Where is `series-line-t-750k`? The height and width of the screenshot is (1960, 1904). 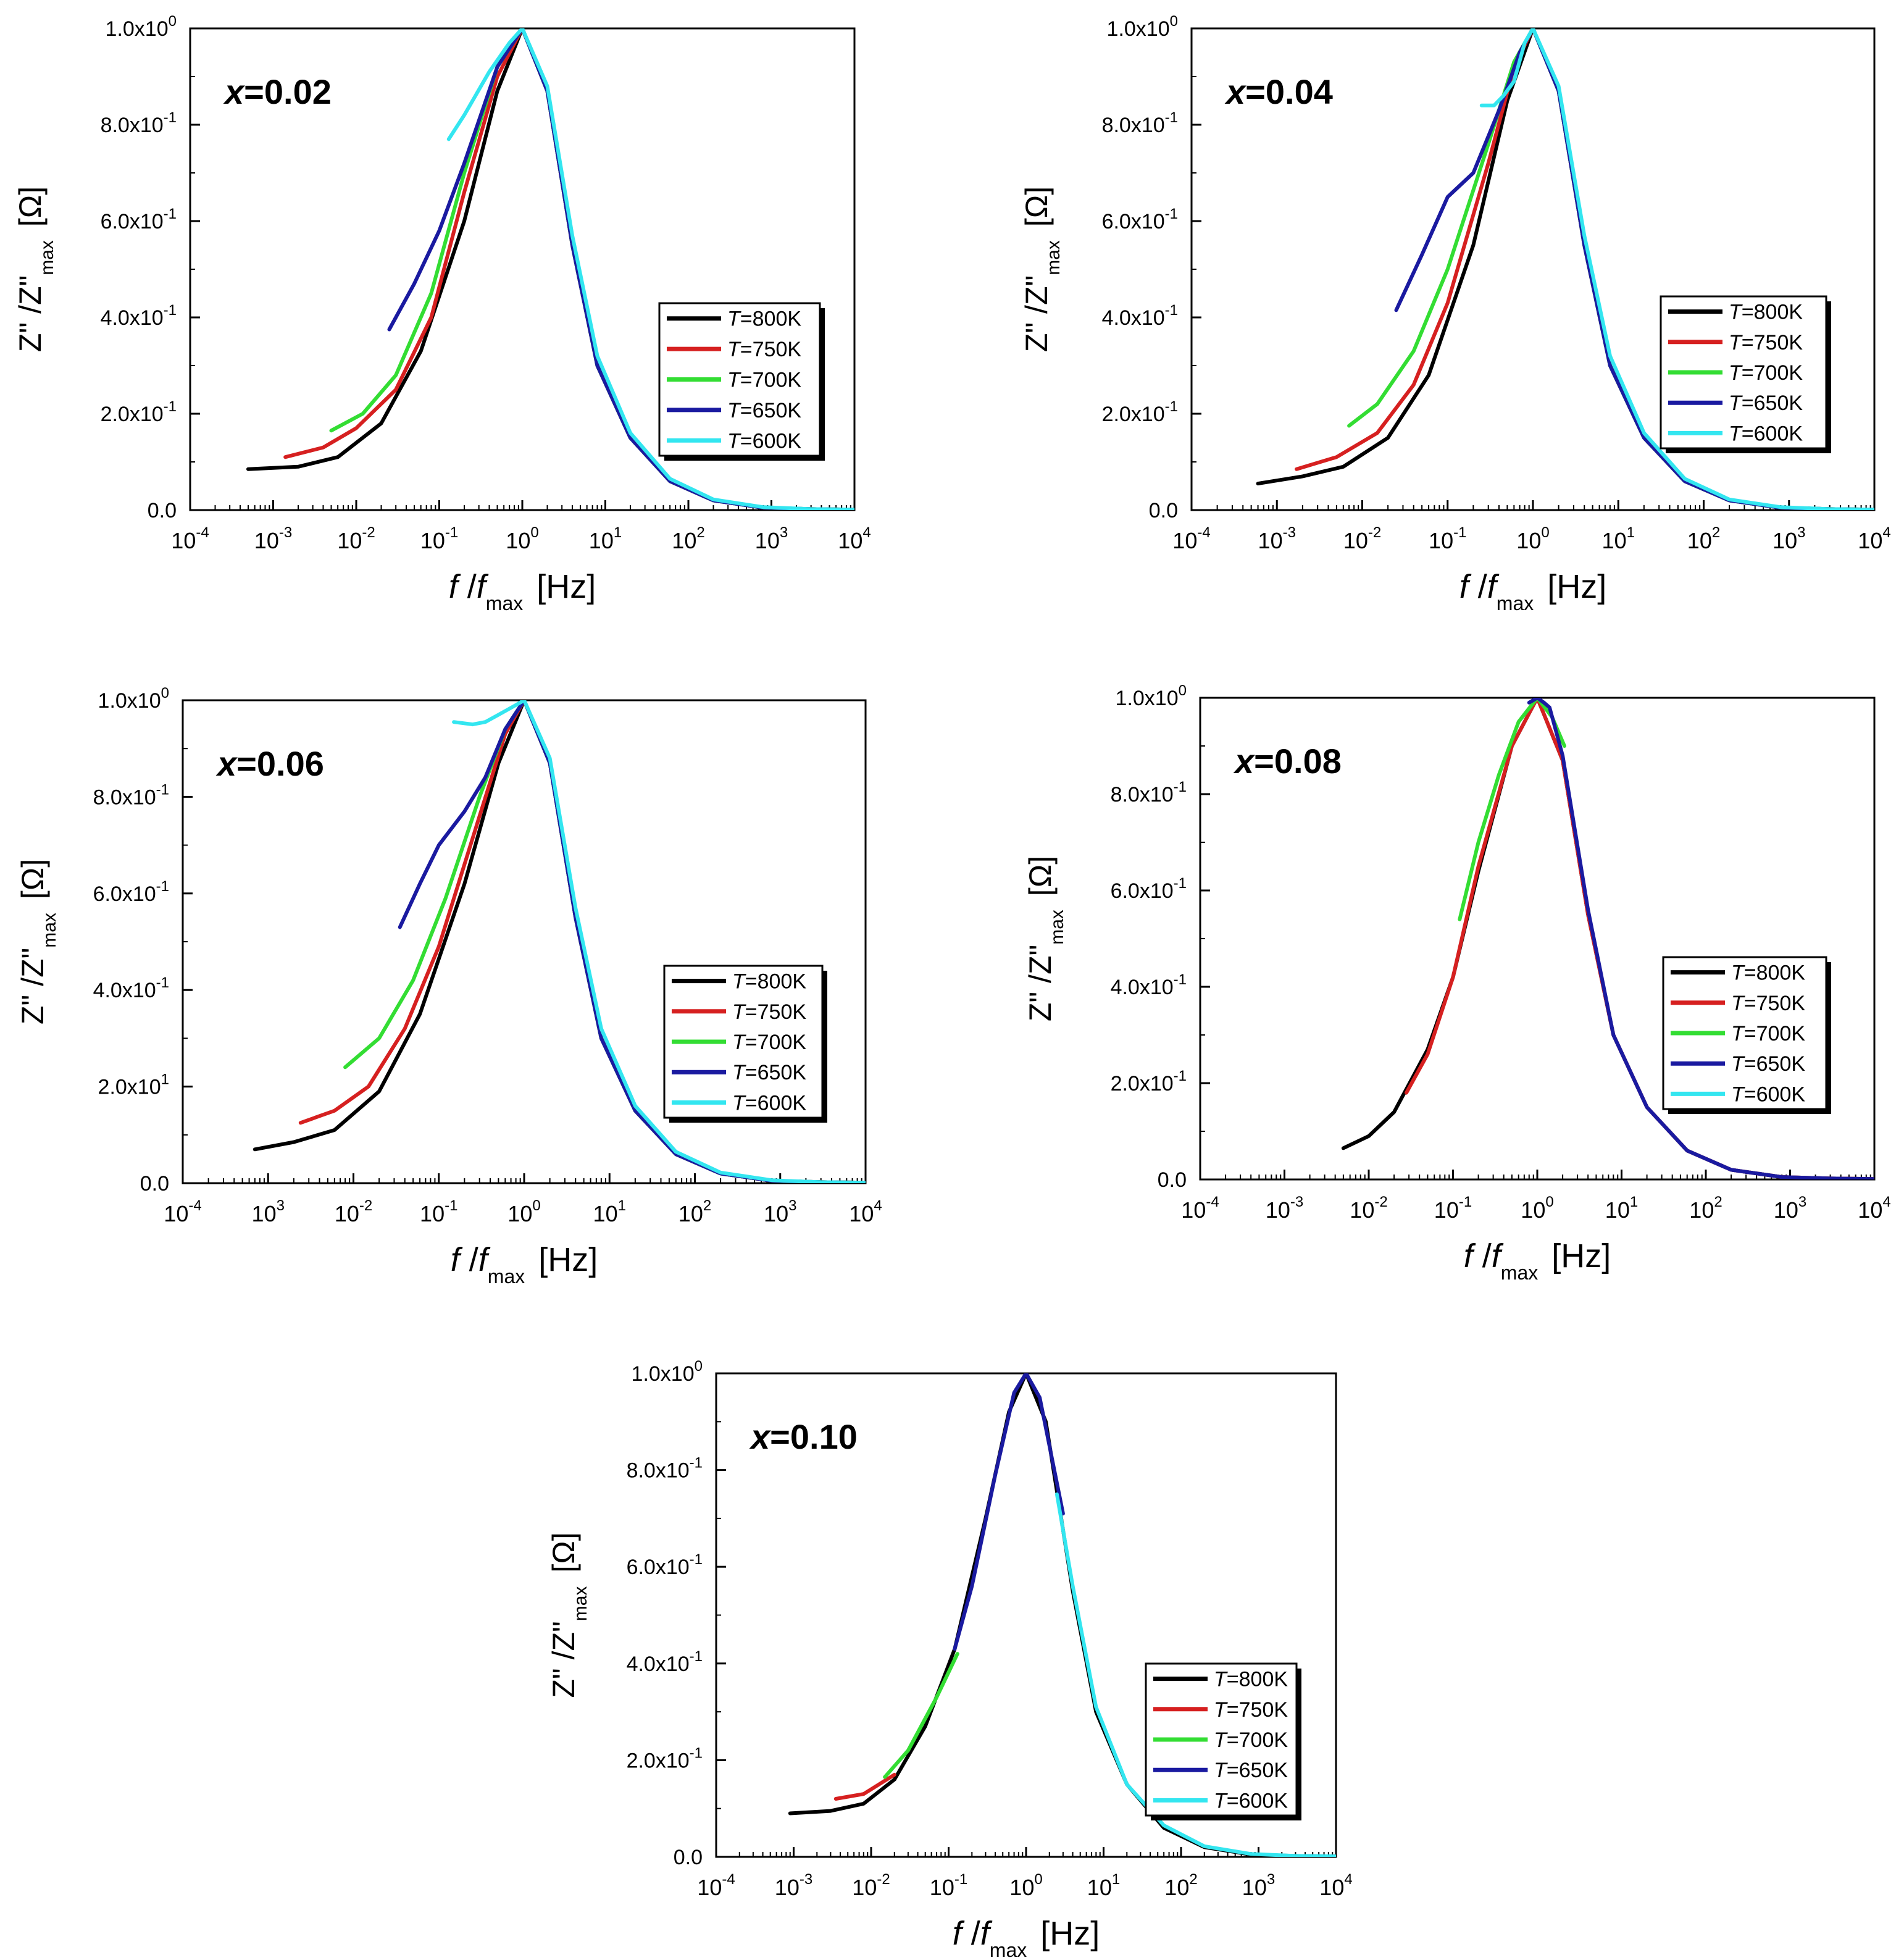
series-line-t-750k is located at coordinates (865, 1787).